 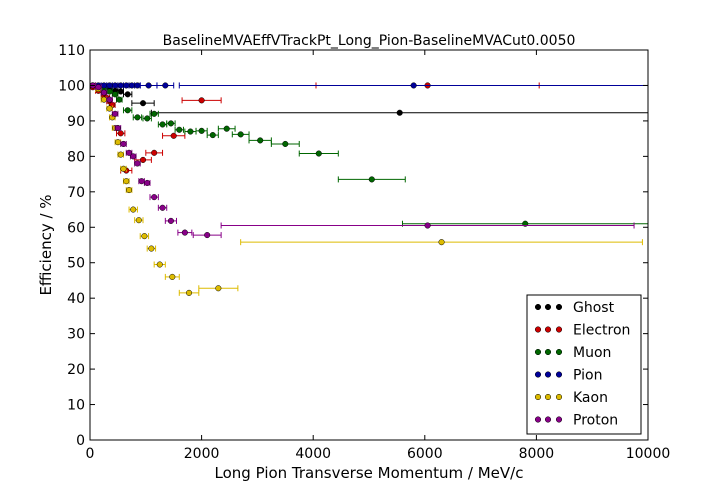 I want to click on x-tick-label: 6000, so click(x=425, y=454).